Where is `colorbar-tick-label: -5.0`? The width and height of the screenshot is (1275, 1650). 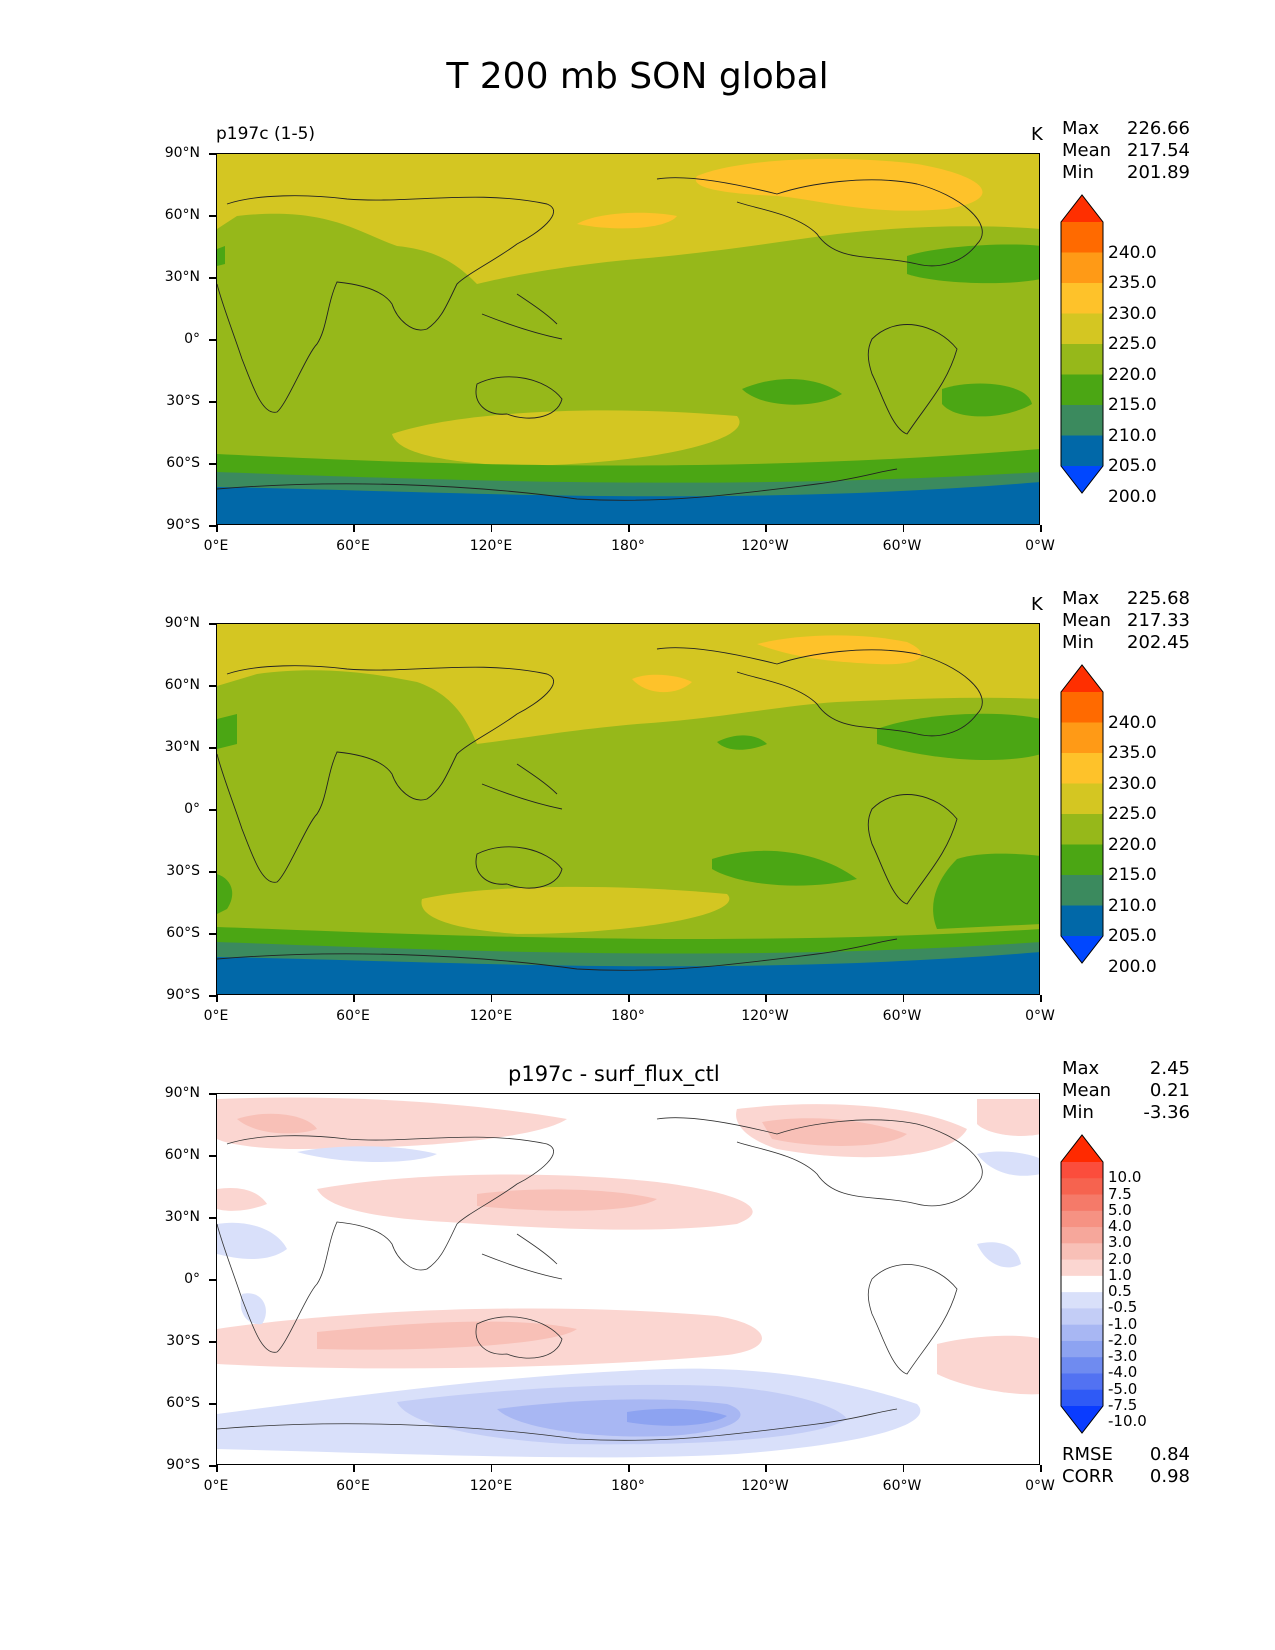 colorbar-tick-label: -5.0 is located at coordinates (1123, 1388).